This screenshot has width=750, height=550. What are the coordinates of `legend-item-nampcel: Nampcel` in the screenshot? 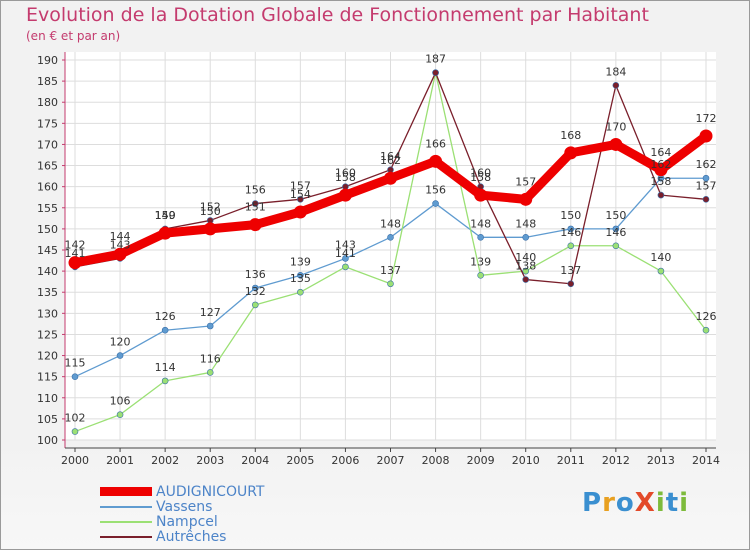 It's located at (182, 521).